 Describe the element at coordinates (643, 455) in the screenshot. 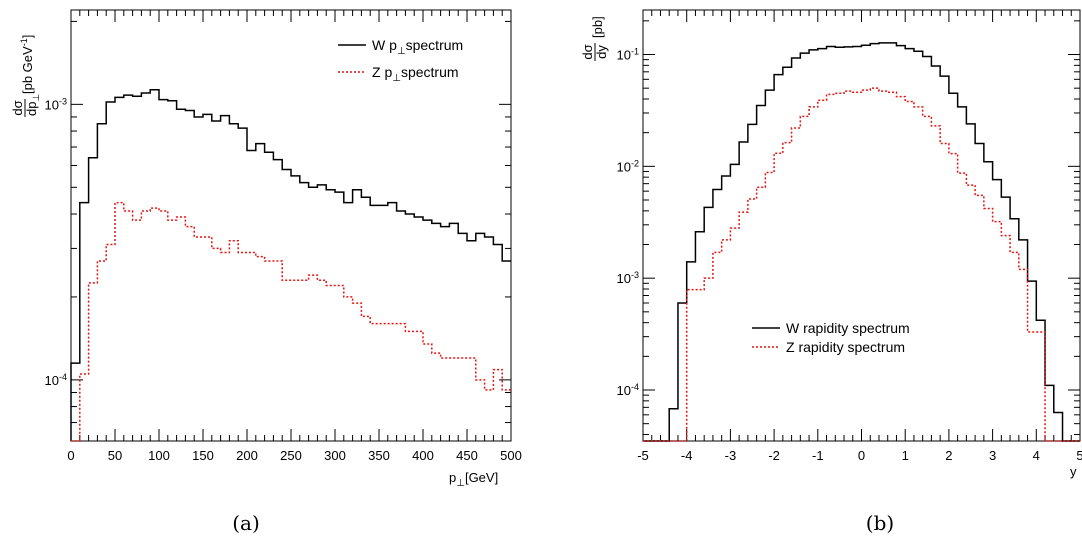

I see `x-tick-label: -5` at that location.